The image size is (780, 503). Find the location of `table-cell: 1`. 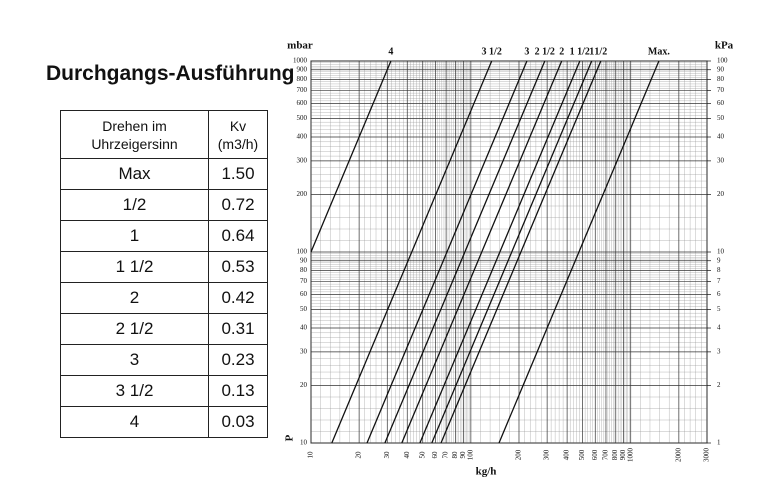

table-cell: 1 is located at coordinates (134, 236).